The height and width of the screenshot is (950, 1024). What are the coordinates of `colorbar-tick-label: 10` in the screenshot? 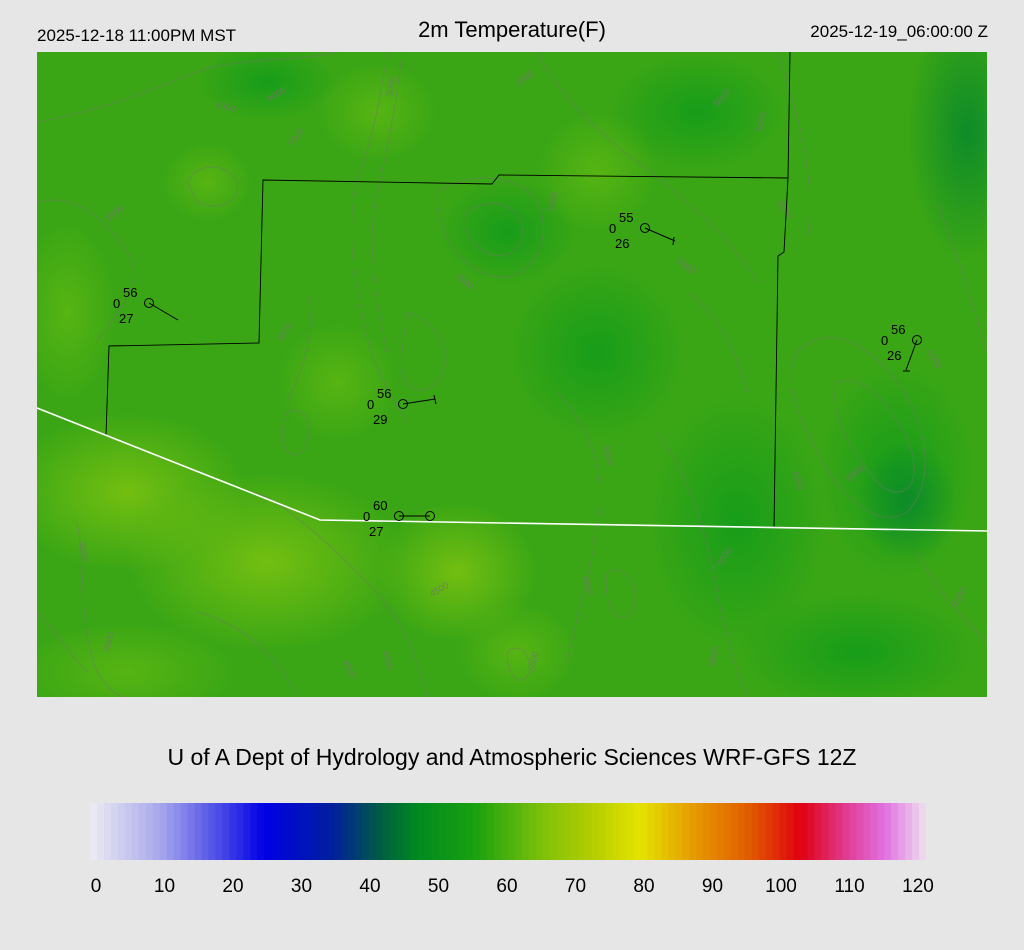 It's located at (164, 886).